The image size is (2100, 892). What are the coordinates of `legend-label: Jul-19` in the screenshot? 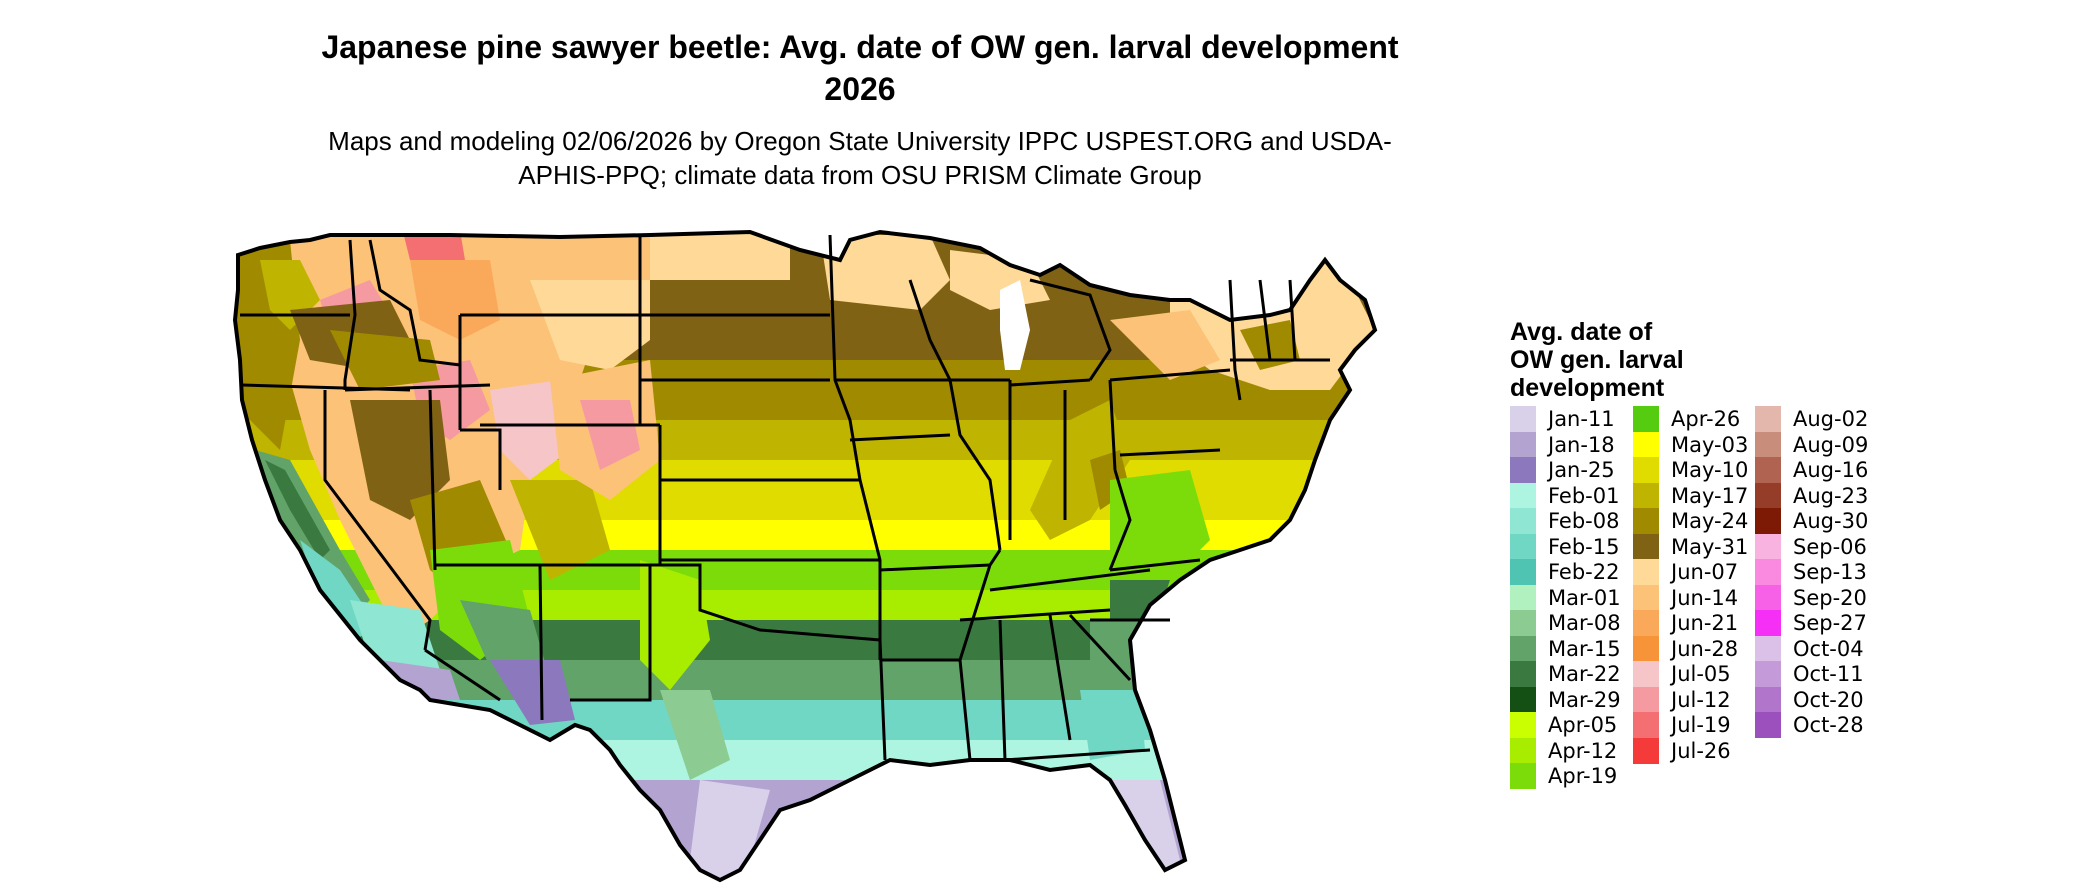 It's located at (1701, 725).